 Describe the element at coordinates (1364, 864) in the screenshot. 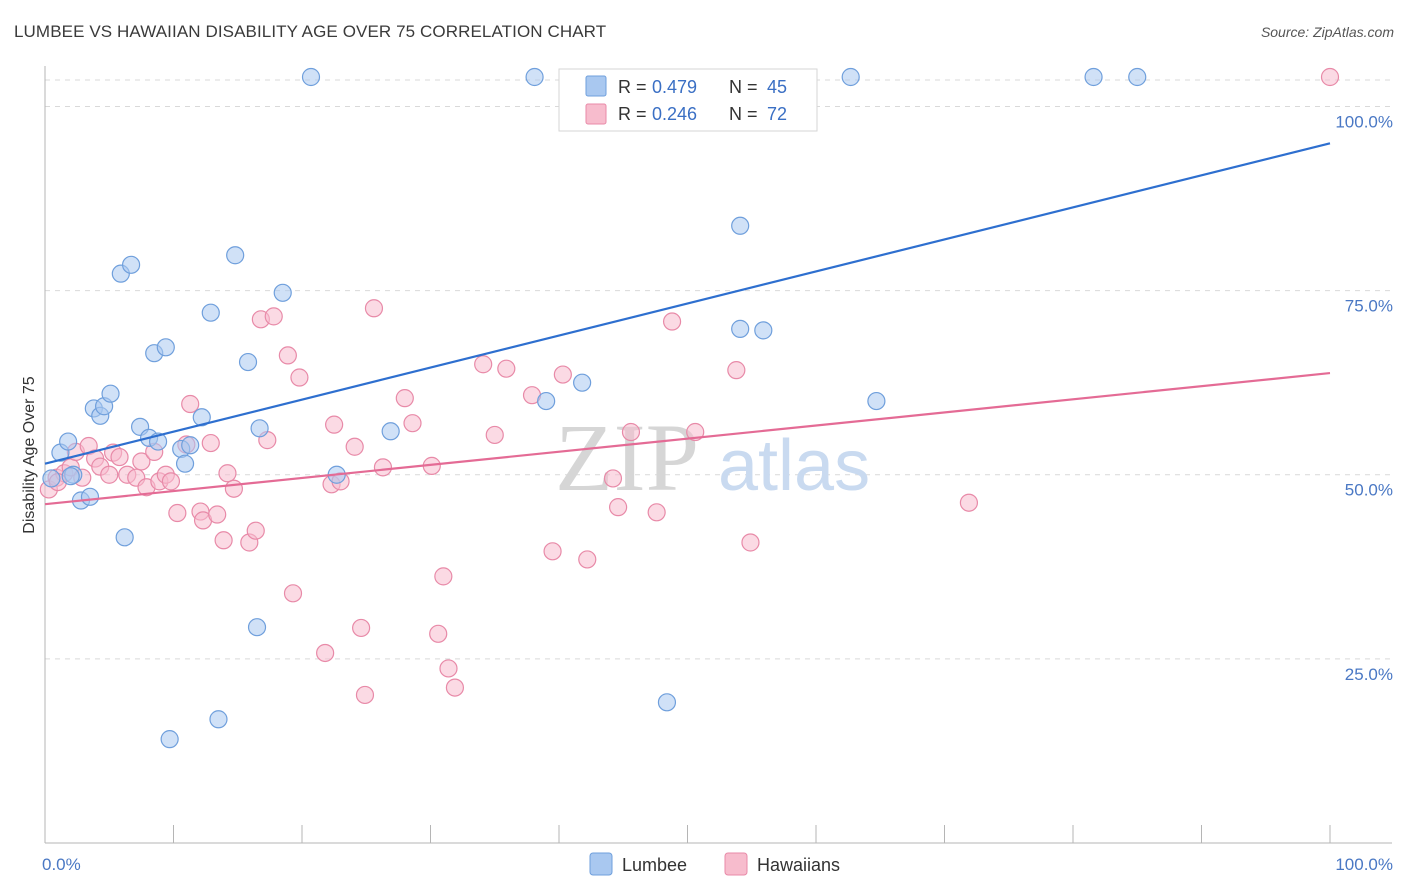

I see `x-tick-label: 100.0%` at that location.